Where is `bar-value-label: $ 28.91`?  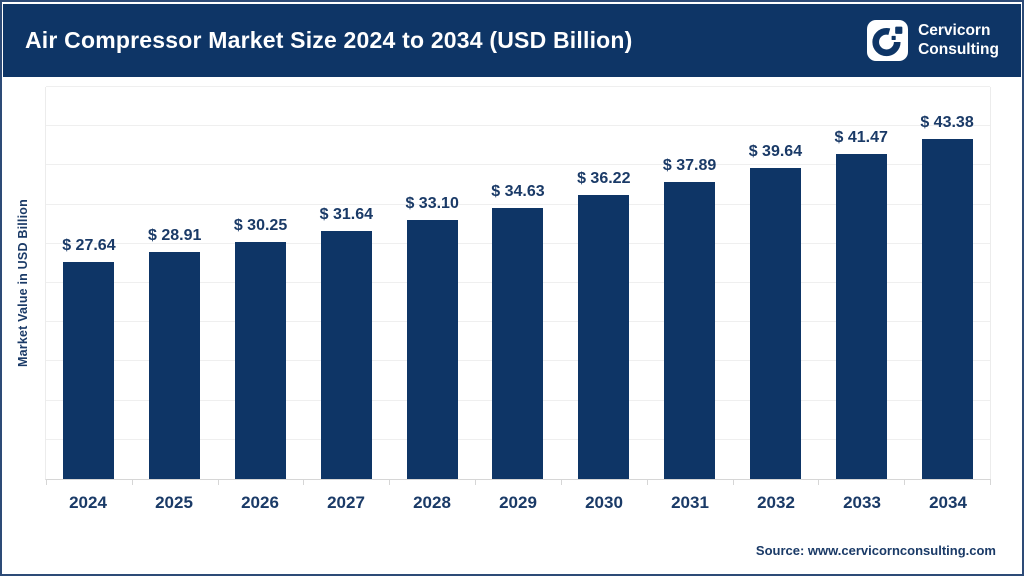 bar-value-label: $ 28.91 is located at coordinates (175, 236).